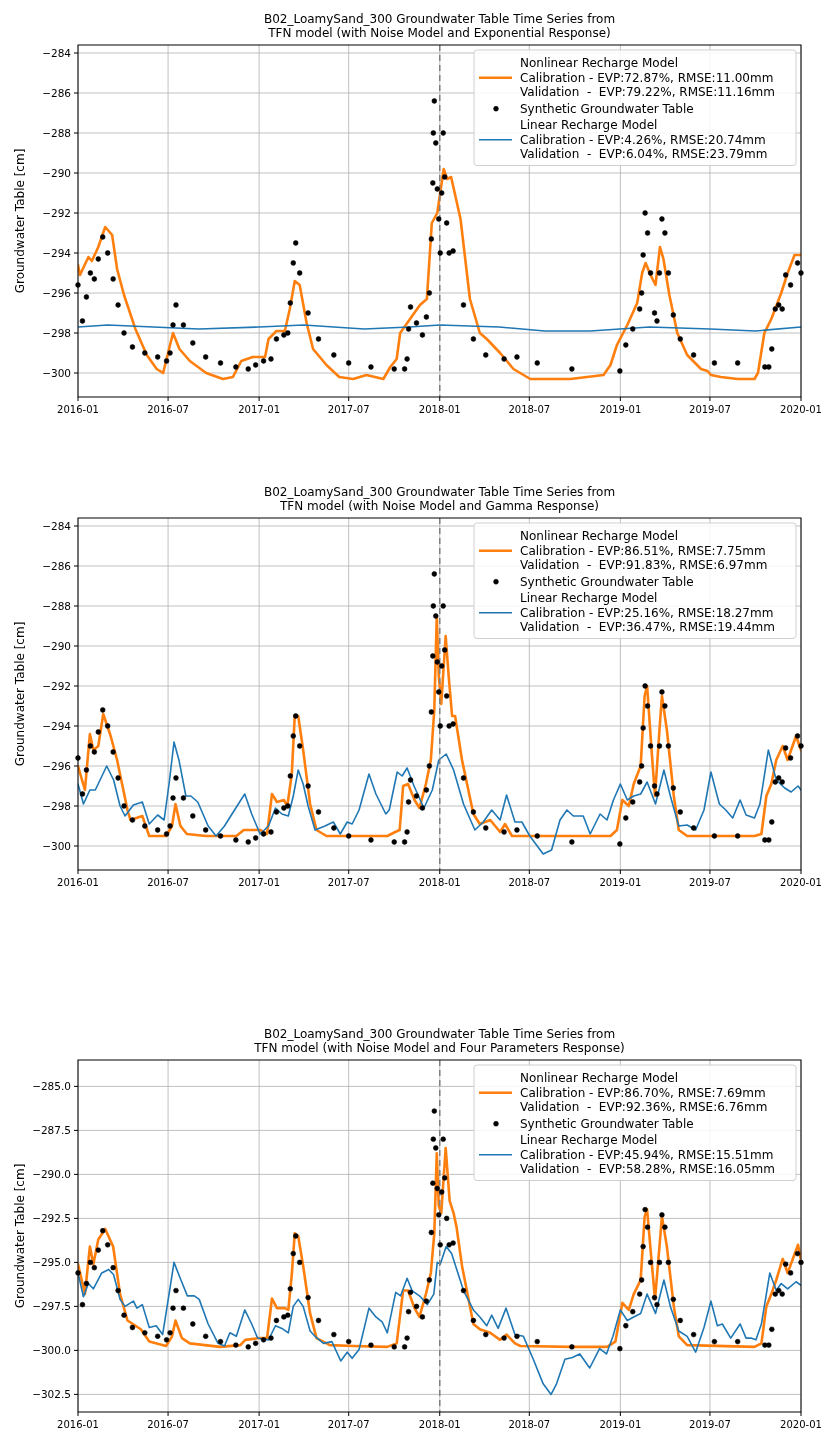 Image resolution: width=825 pixels, height=1432 pixels. What do you see at coordinates (51, 1262) in the screenshot?
I see `y-tick-label: −295.0` at bounding box center [51, 1262].